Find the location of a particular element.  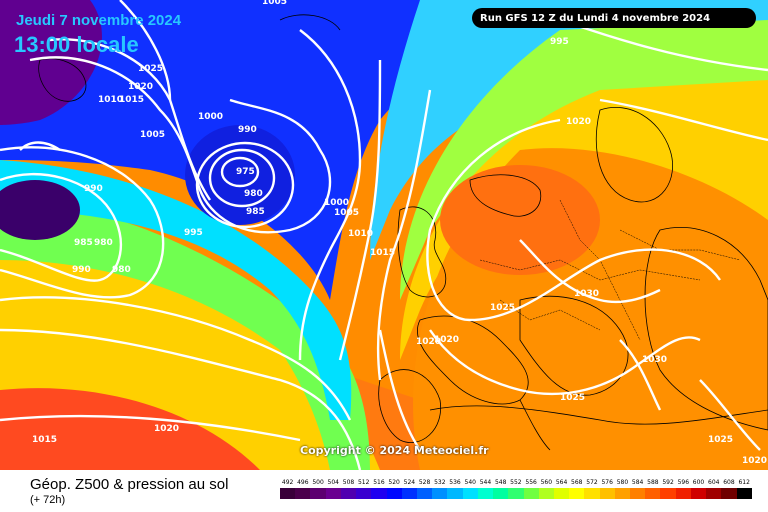

scale-cell: 600 is located at coordinates (698, 489).